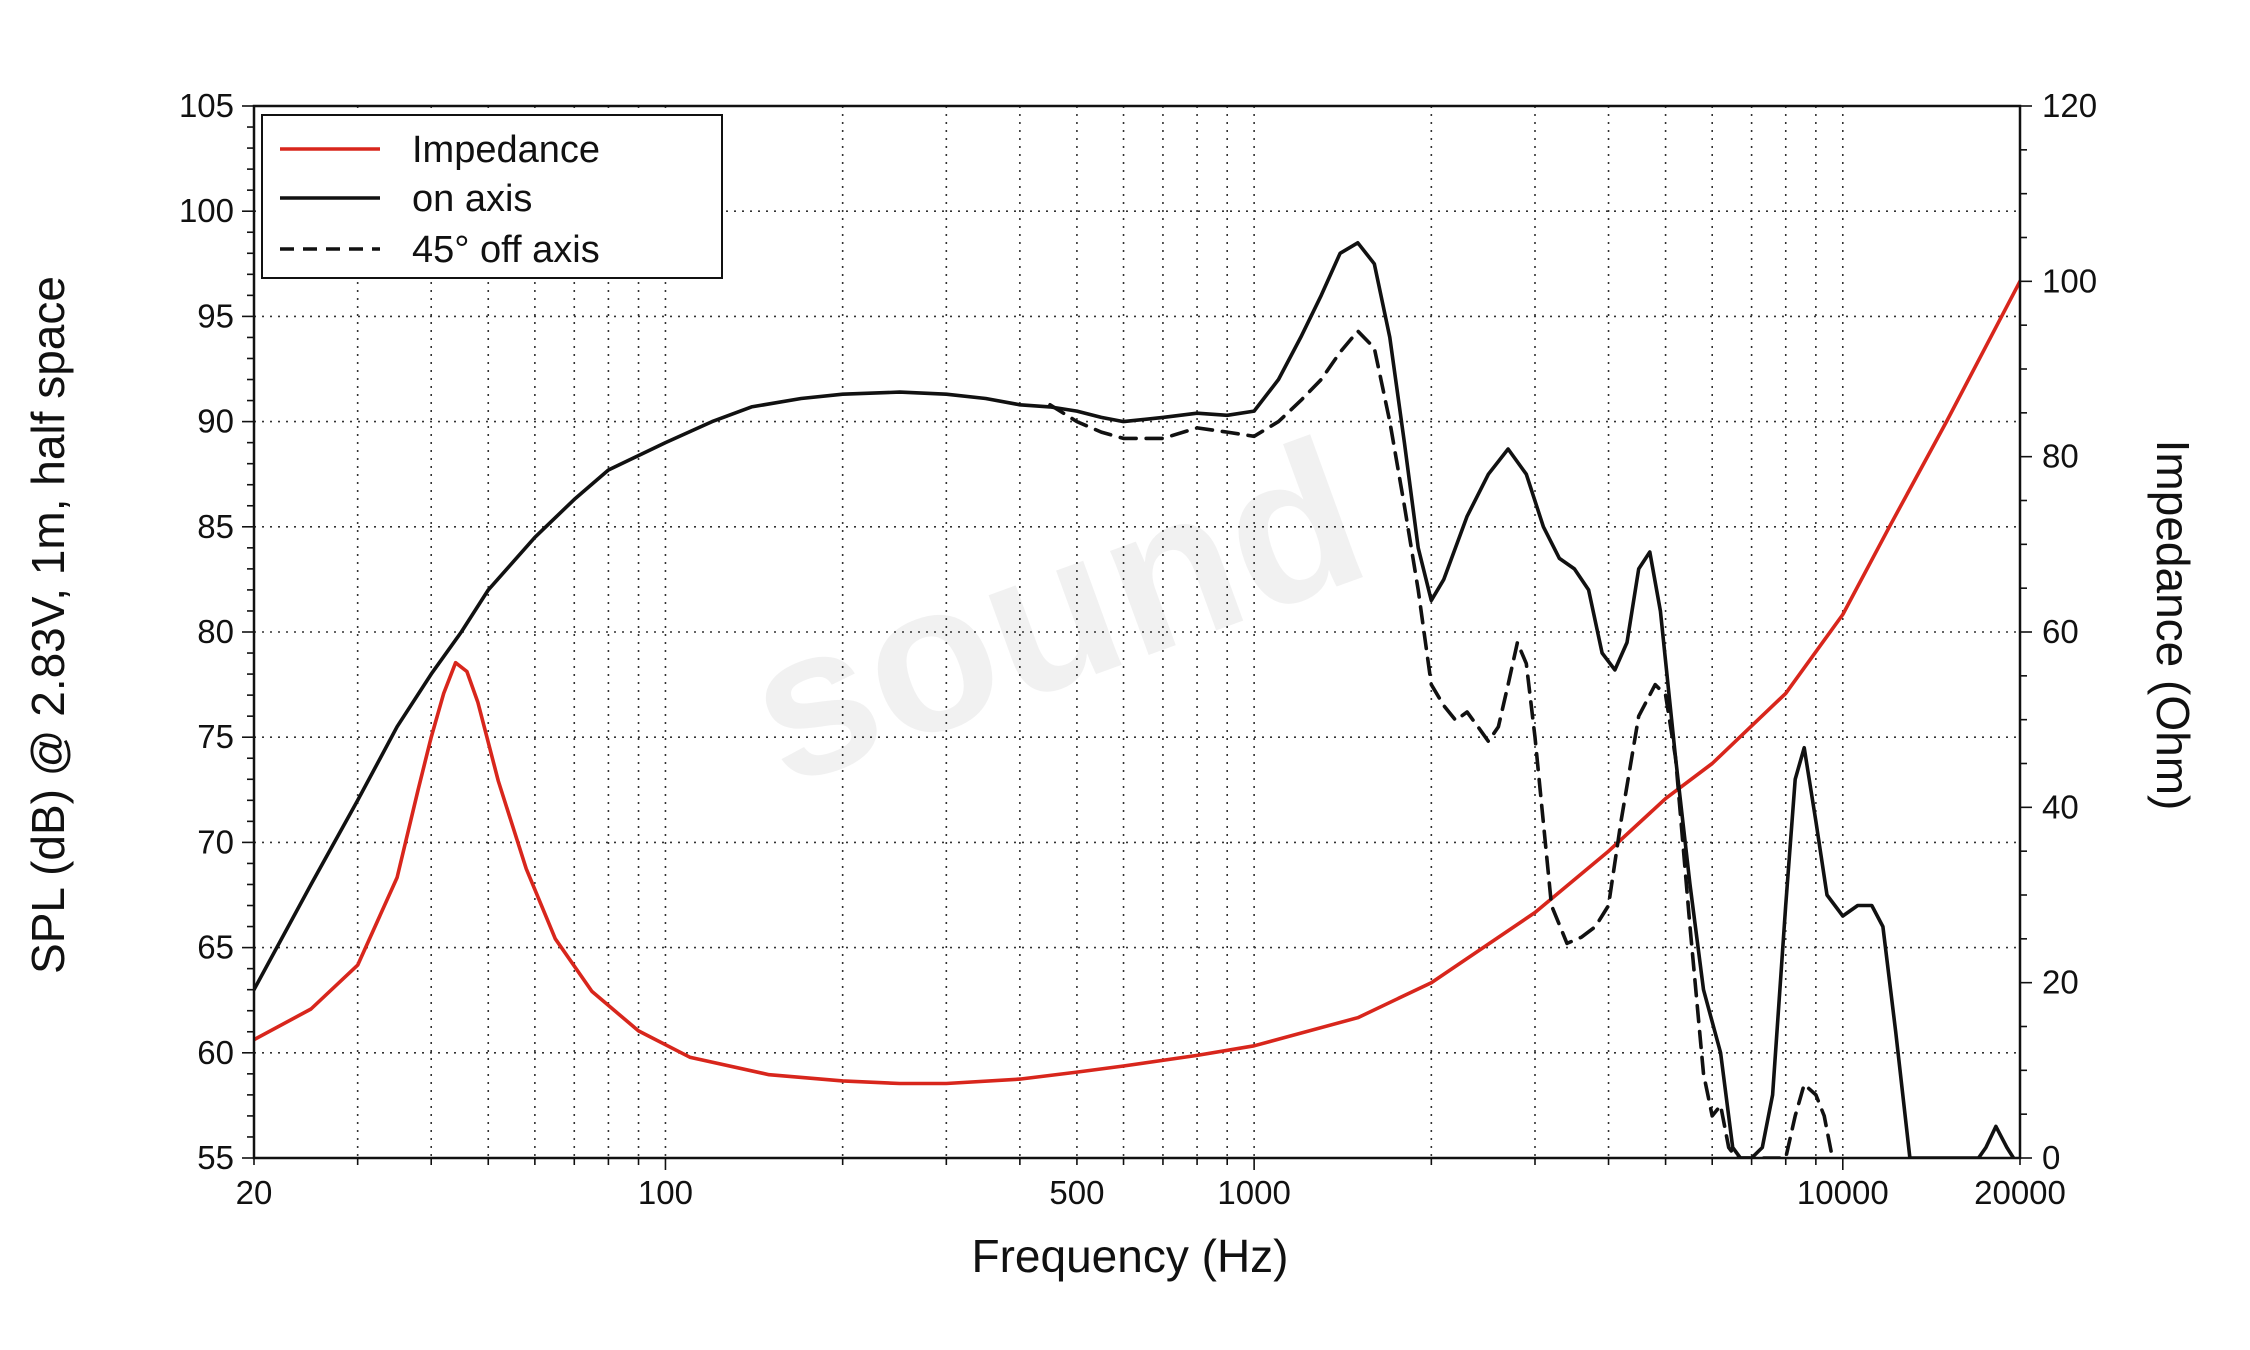 This screenshot has width=2250, height=1350. Describe the element at coordinates (2173, 625) in the screenshot. I see `y-axis-right-title: Impedance (Ohm)` at that location.